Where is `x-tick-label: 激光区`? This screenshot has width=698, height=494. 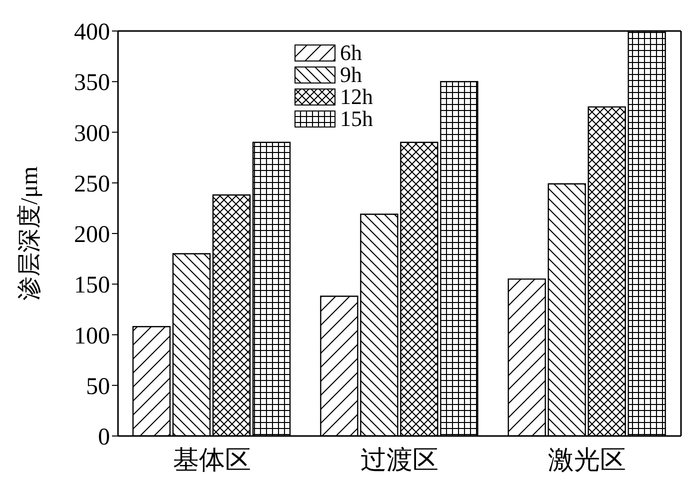 x-tick-label: 激光区 is located at coordinates (587, 459).